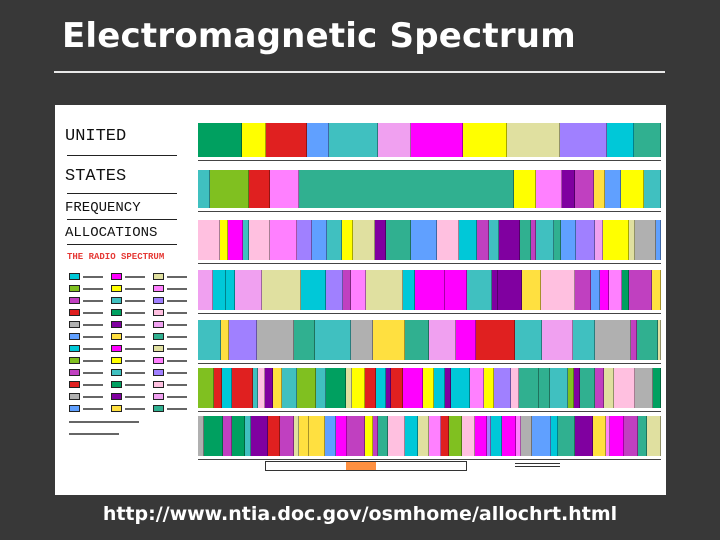  I want to click on chart-footer-scale, so click(415, 466).